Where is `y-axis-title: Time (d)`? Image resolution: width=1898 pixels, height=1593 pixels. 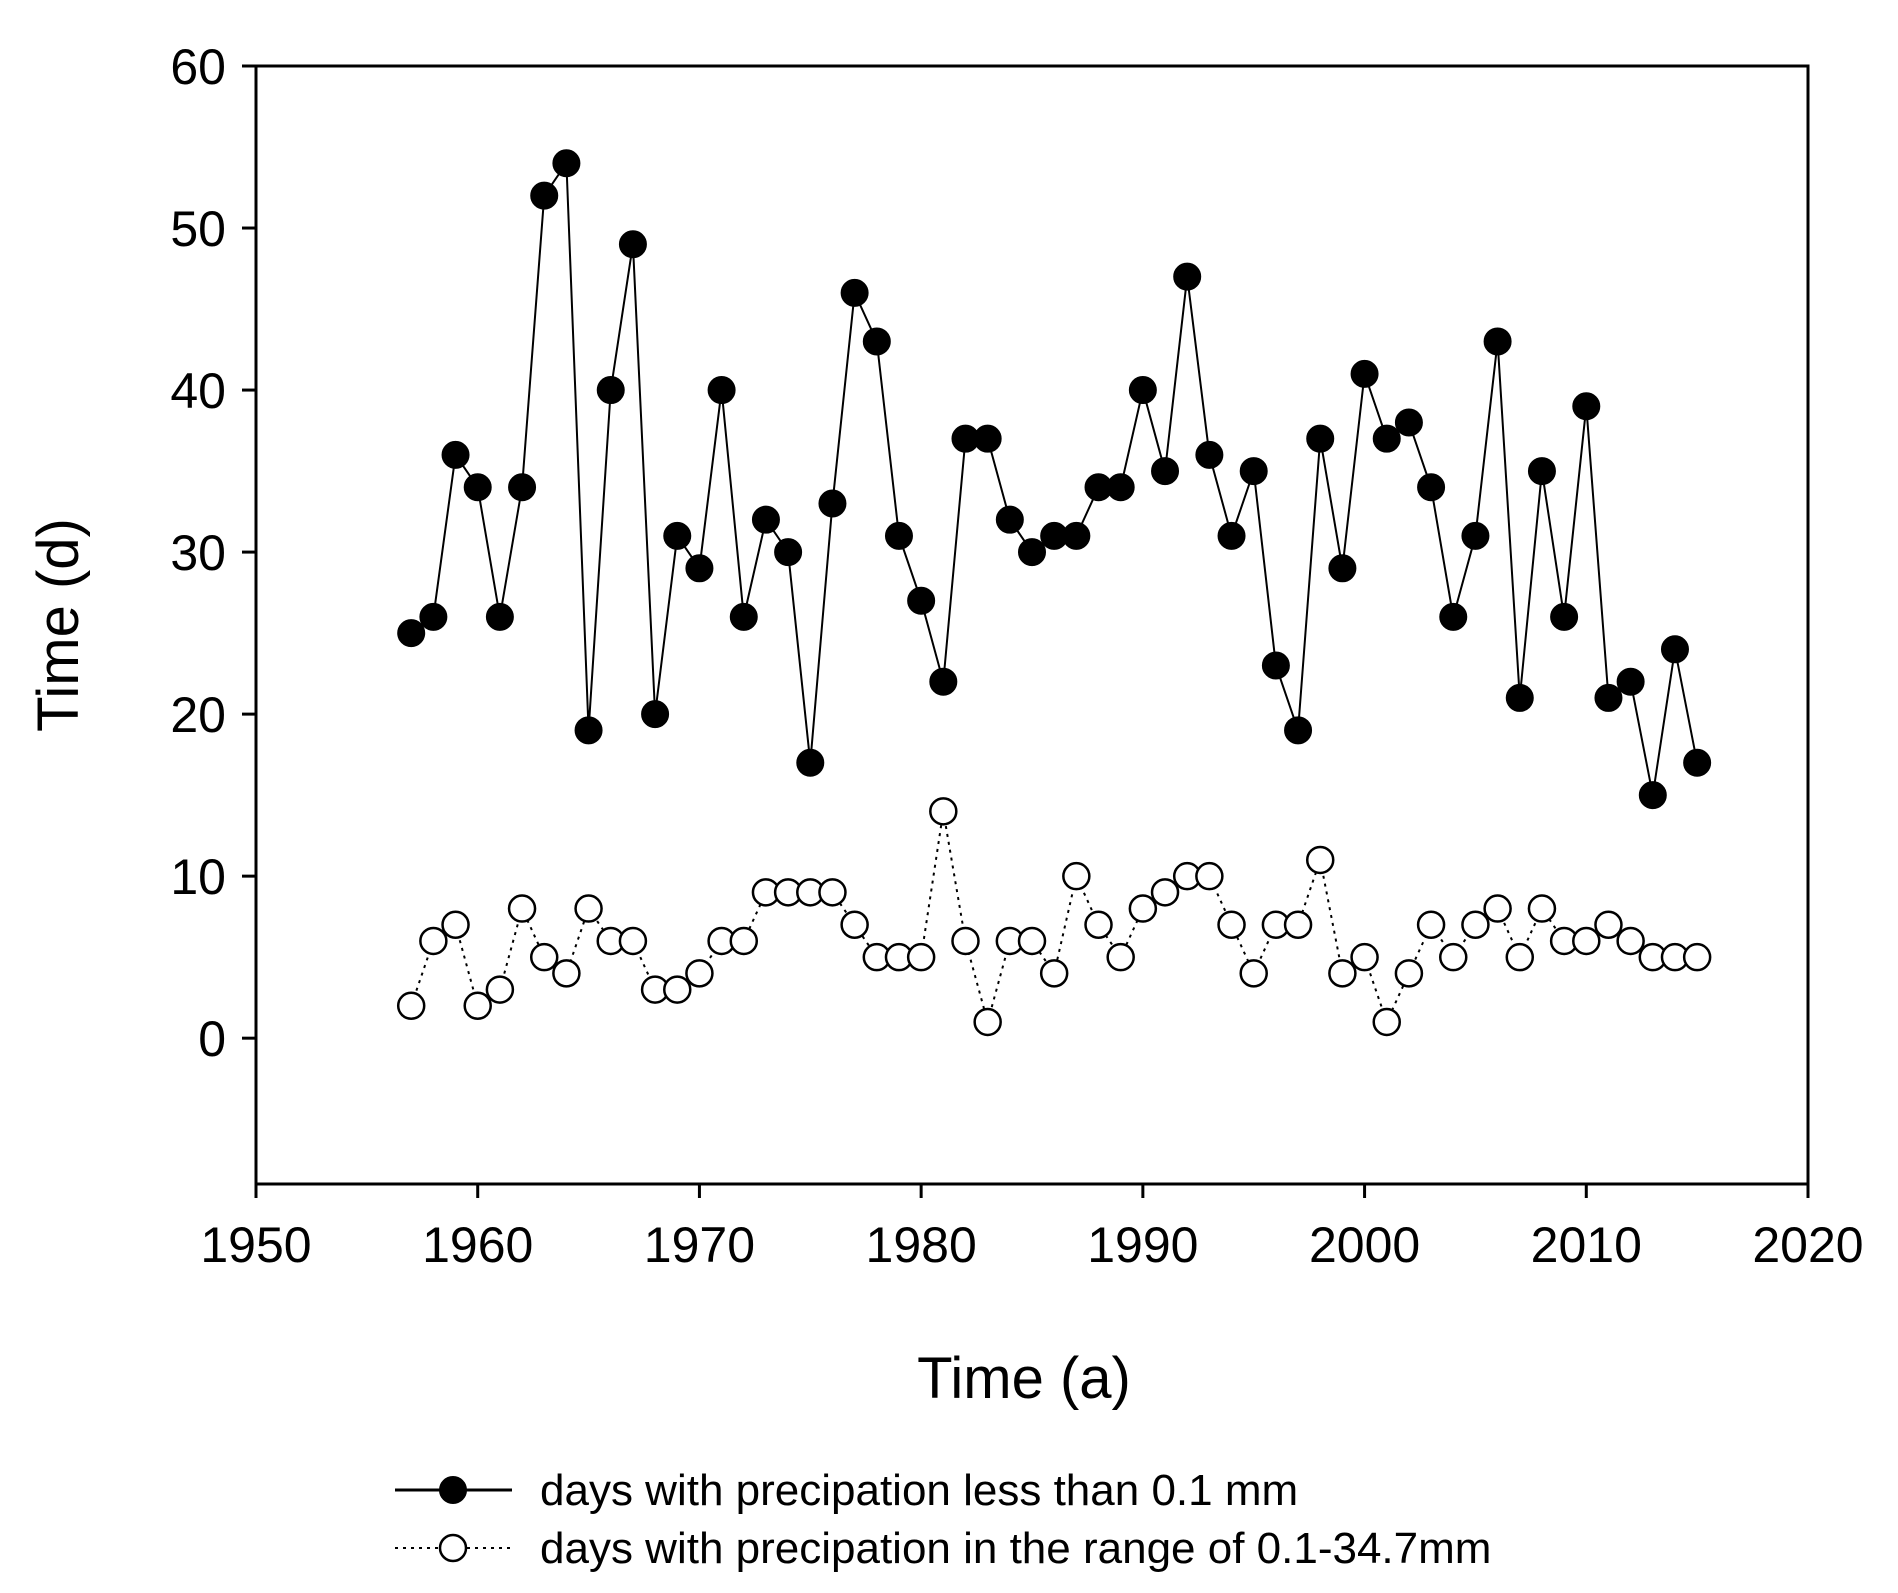 y-axis-title: Time (d) is located at coordinates (58, 625).